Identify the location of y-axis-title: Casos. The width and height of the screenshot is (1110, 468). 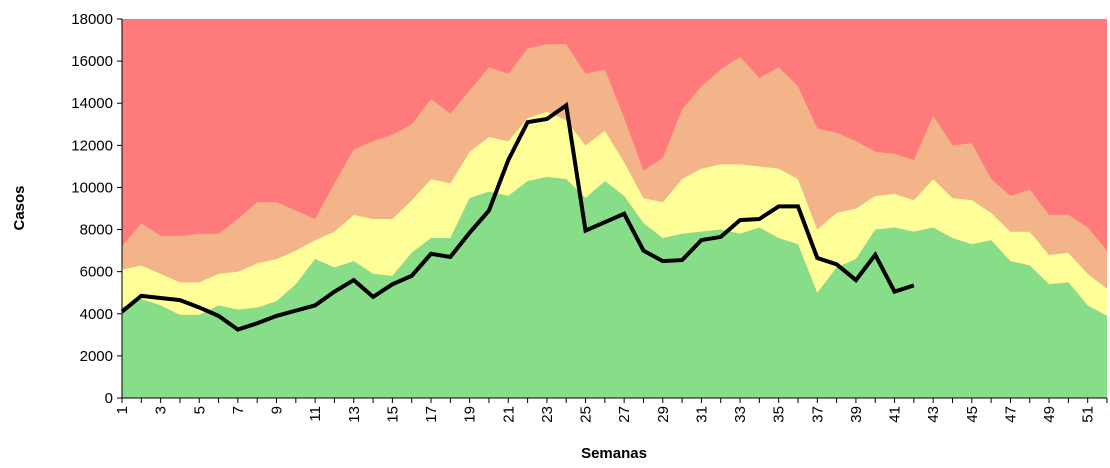
(19, 207).